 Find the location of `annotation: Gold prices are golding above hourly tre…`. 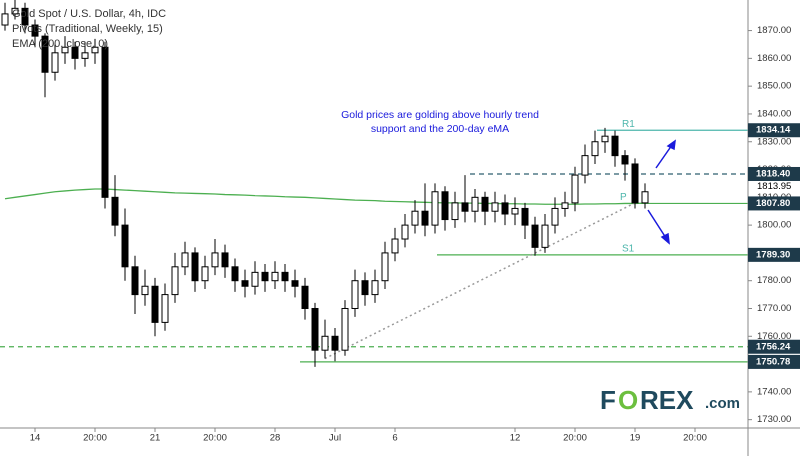

annotation: Gold prices are golding above hourly tre… is located at coordinates (440, 115).